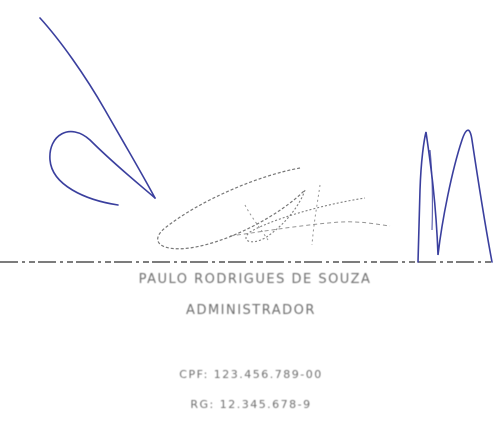  What do you see at coordinates (251, 310) in the screenshot?
I see `signatory-role: ADMINISTRADOR` at bounding box center [251, 310].